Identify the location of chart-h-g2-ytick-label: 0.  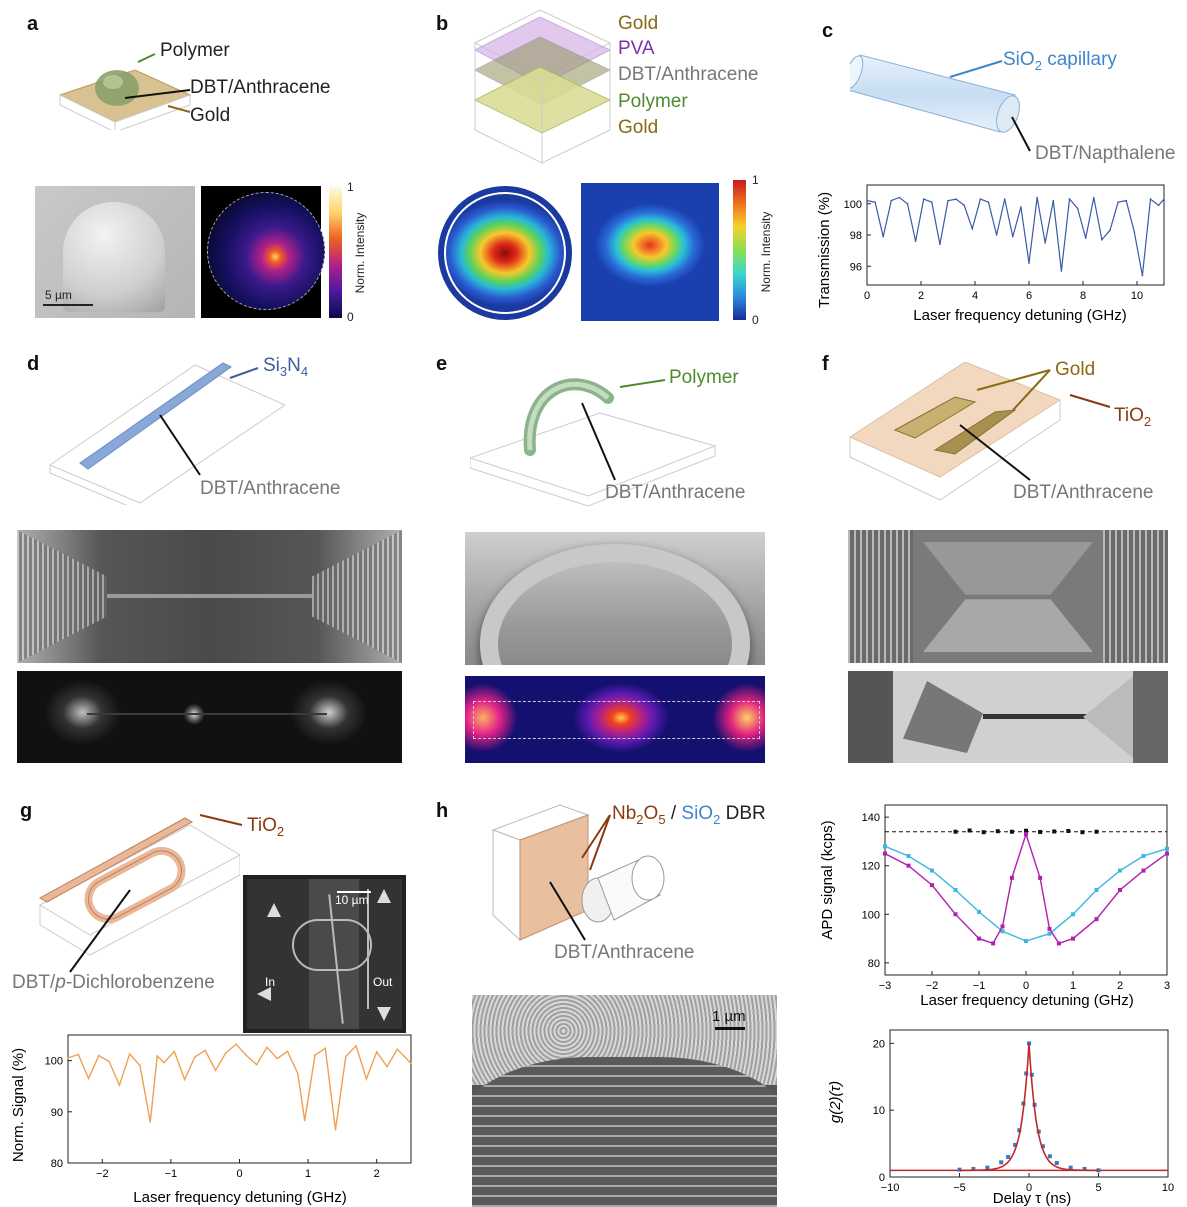
(882, 1178).